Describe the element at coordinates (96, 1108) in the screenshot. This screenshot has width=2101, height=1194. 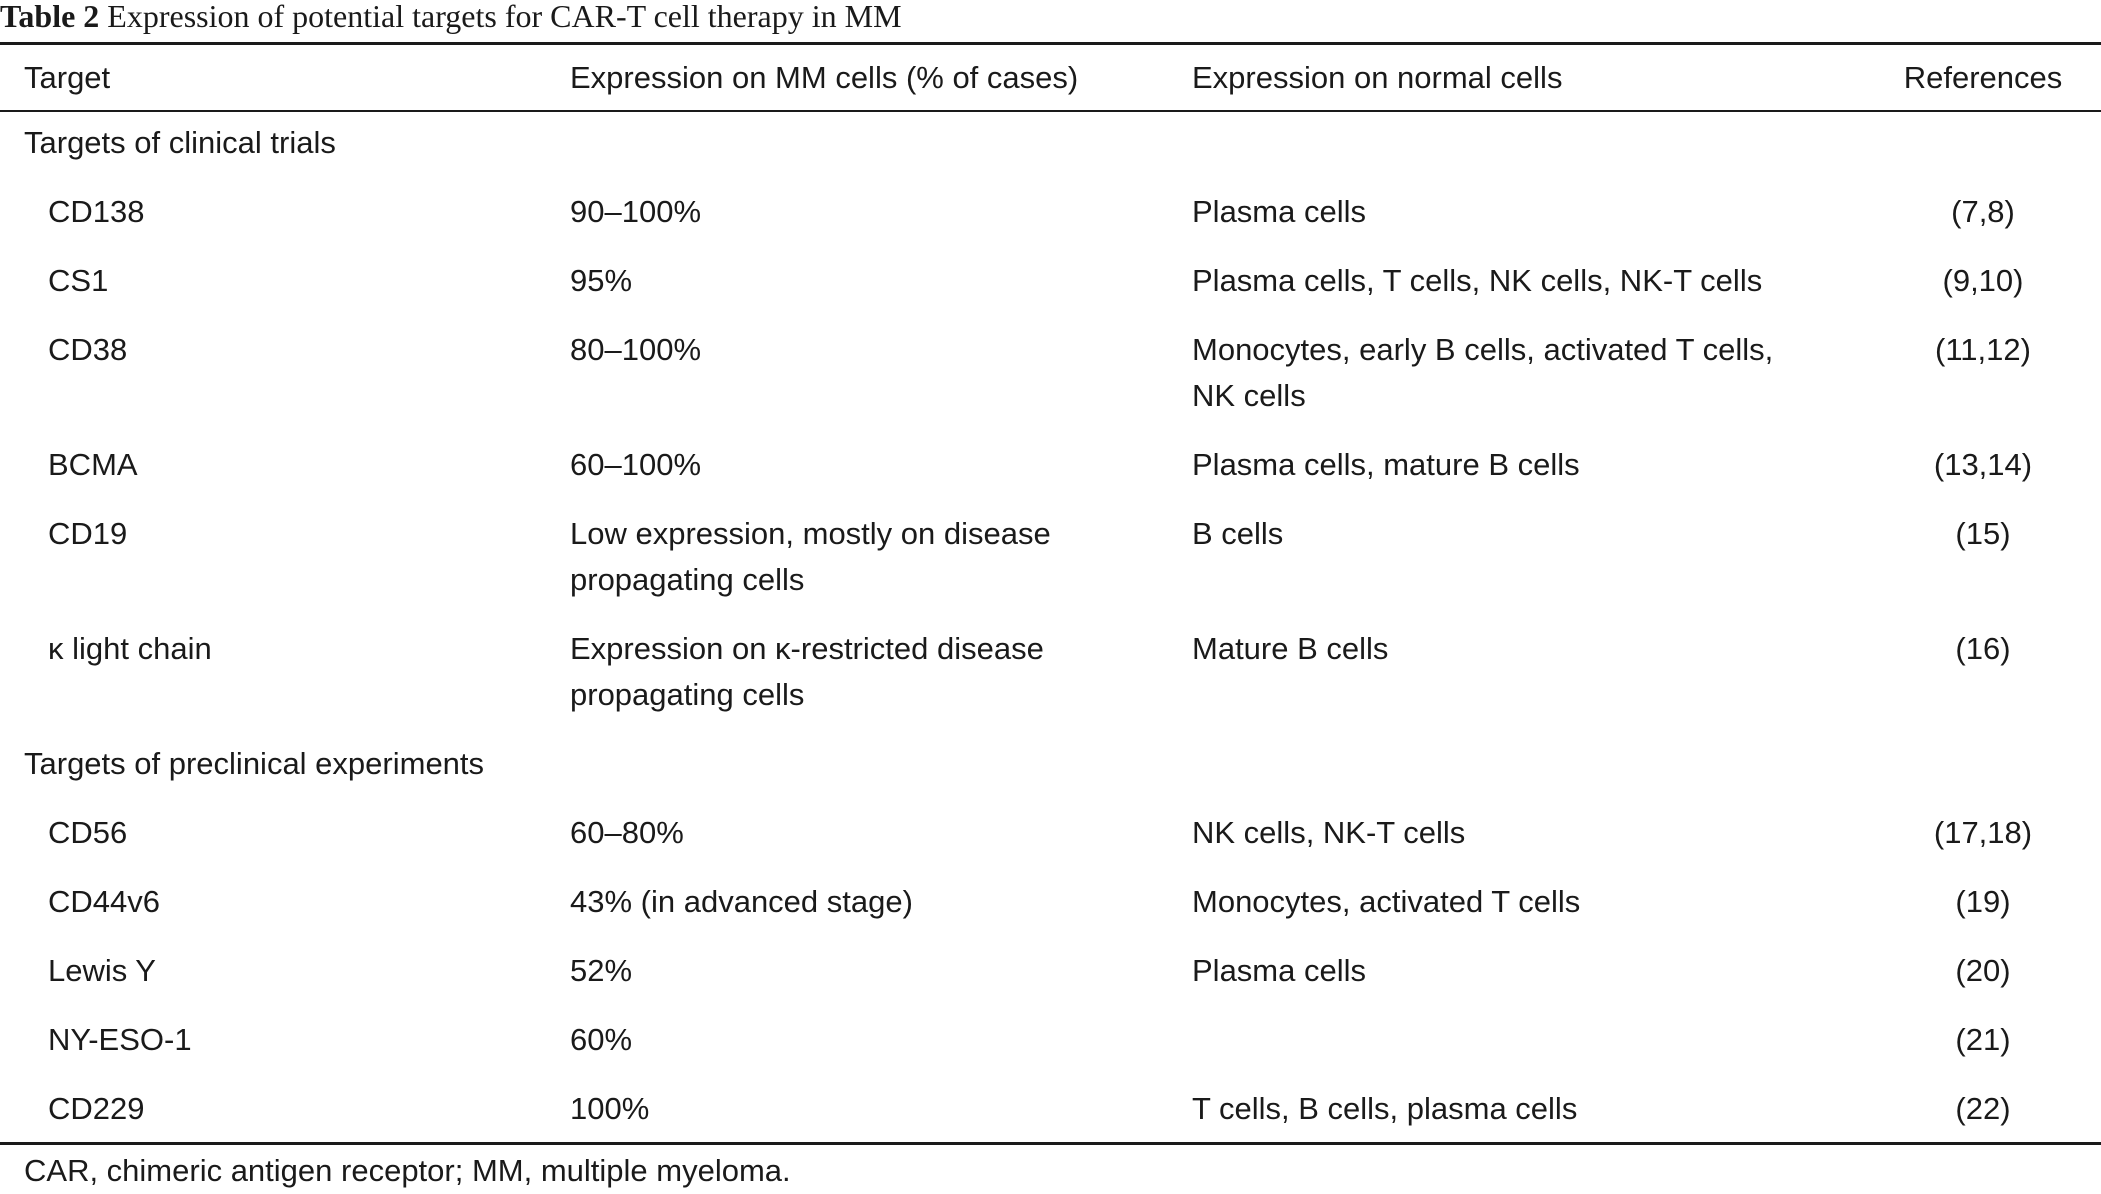
I see `cell-target: CD229` at that location.